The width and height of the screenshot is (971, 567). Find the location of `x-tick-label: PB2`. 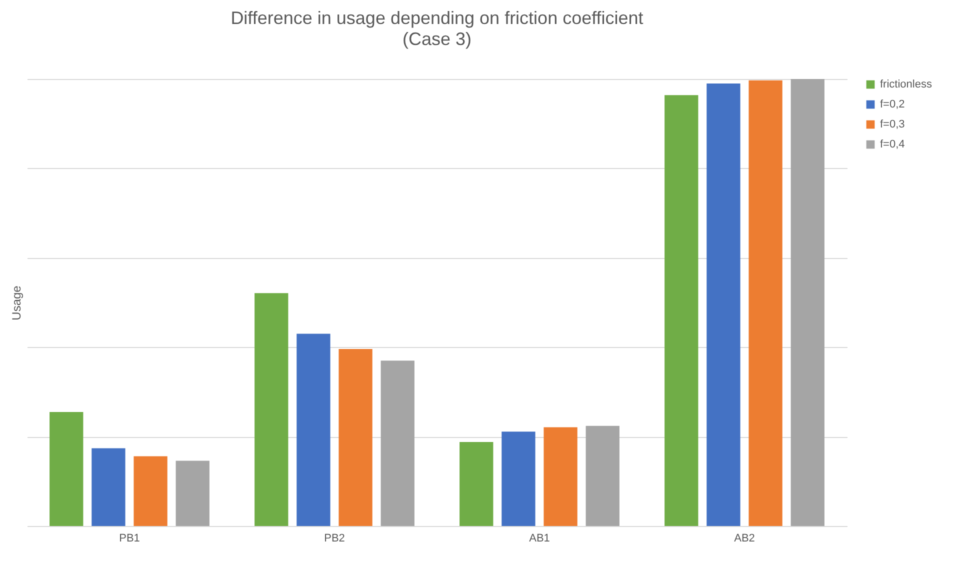

x-tick-label: PB2 is located at coordinates (334, 538).